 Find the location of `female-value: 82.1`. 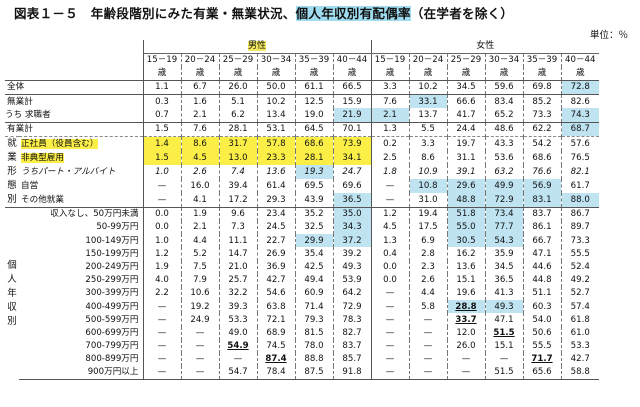

female-value: 82.1 is located at coordinates (580, 172).